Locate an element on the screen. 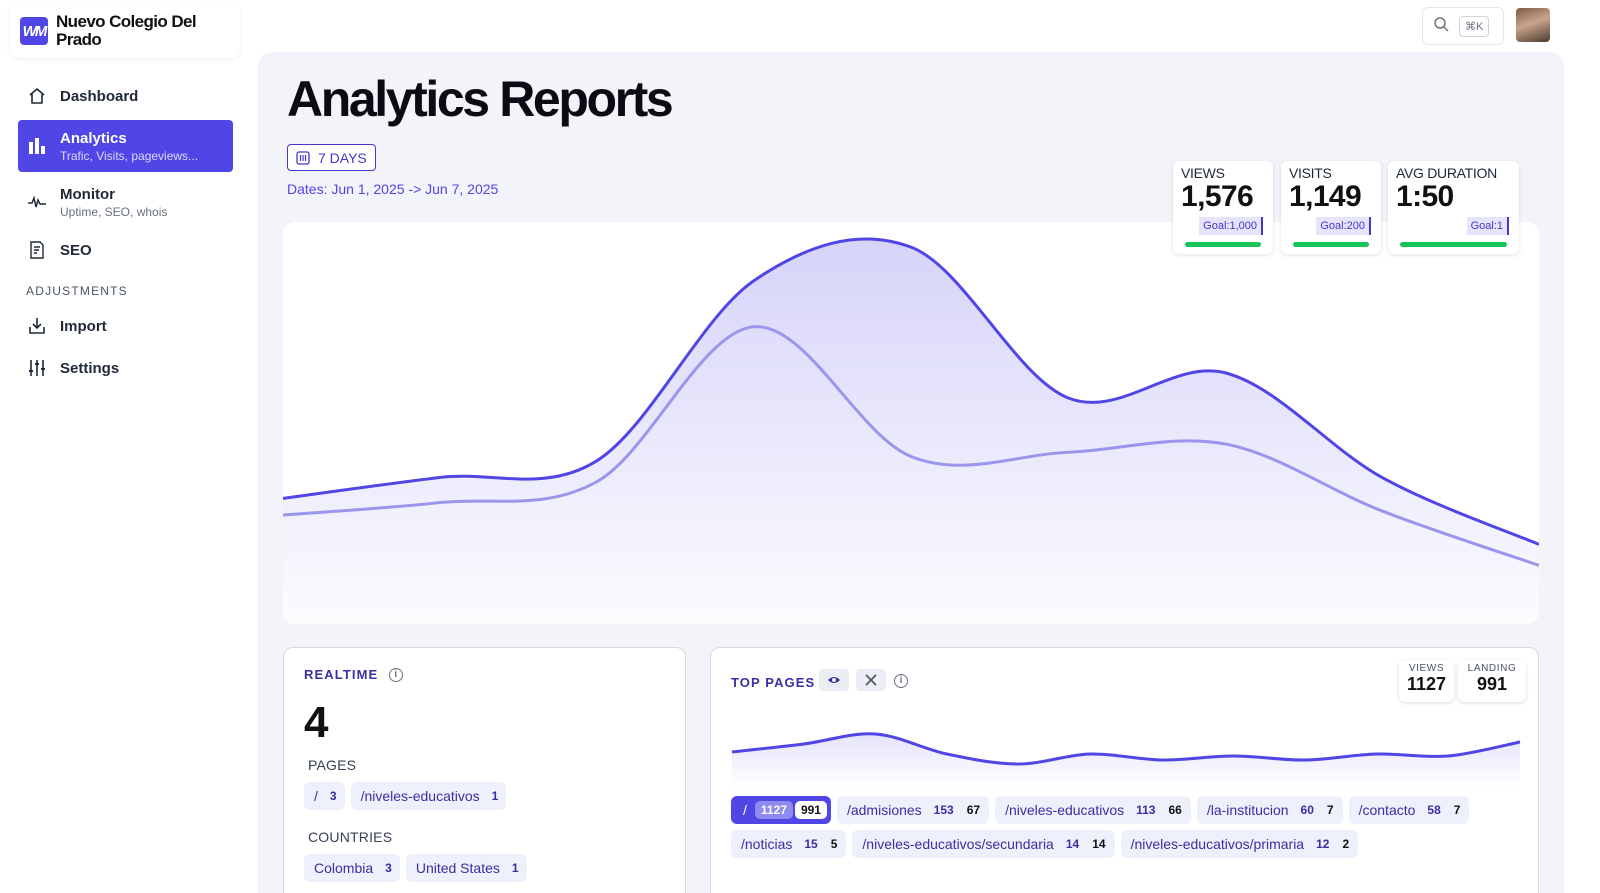 The height and width of the screenshot is (893, 1600). chip-landing: 14 is located at coordinates (1099, 844).